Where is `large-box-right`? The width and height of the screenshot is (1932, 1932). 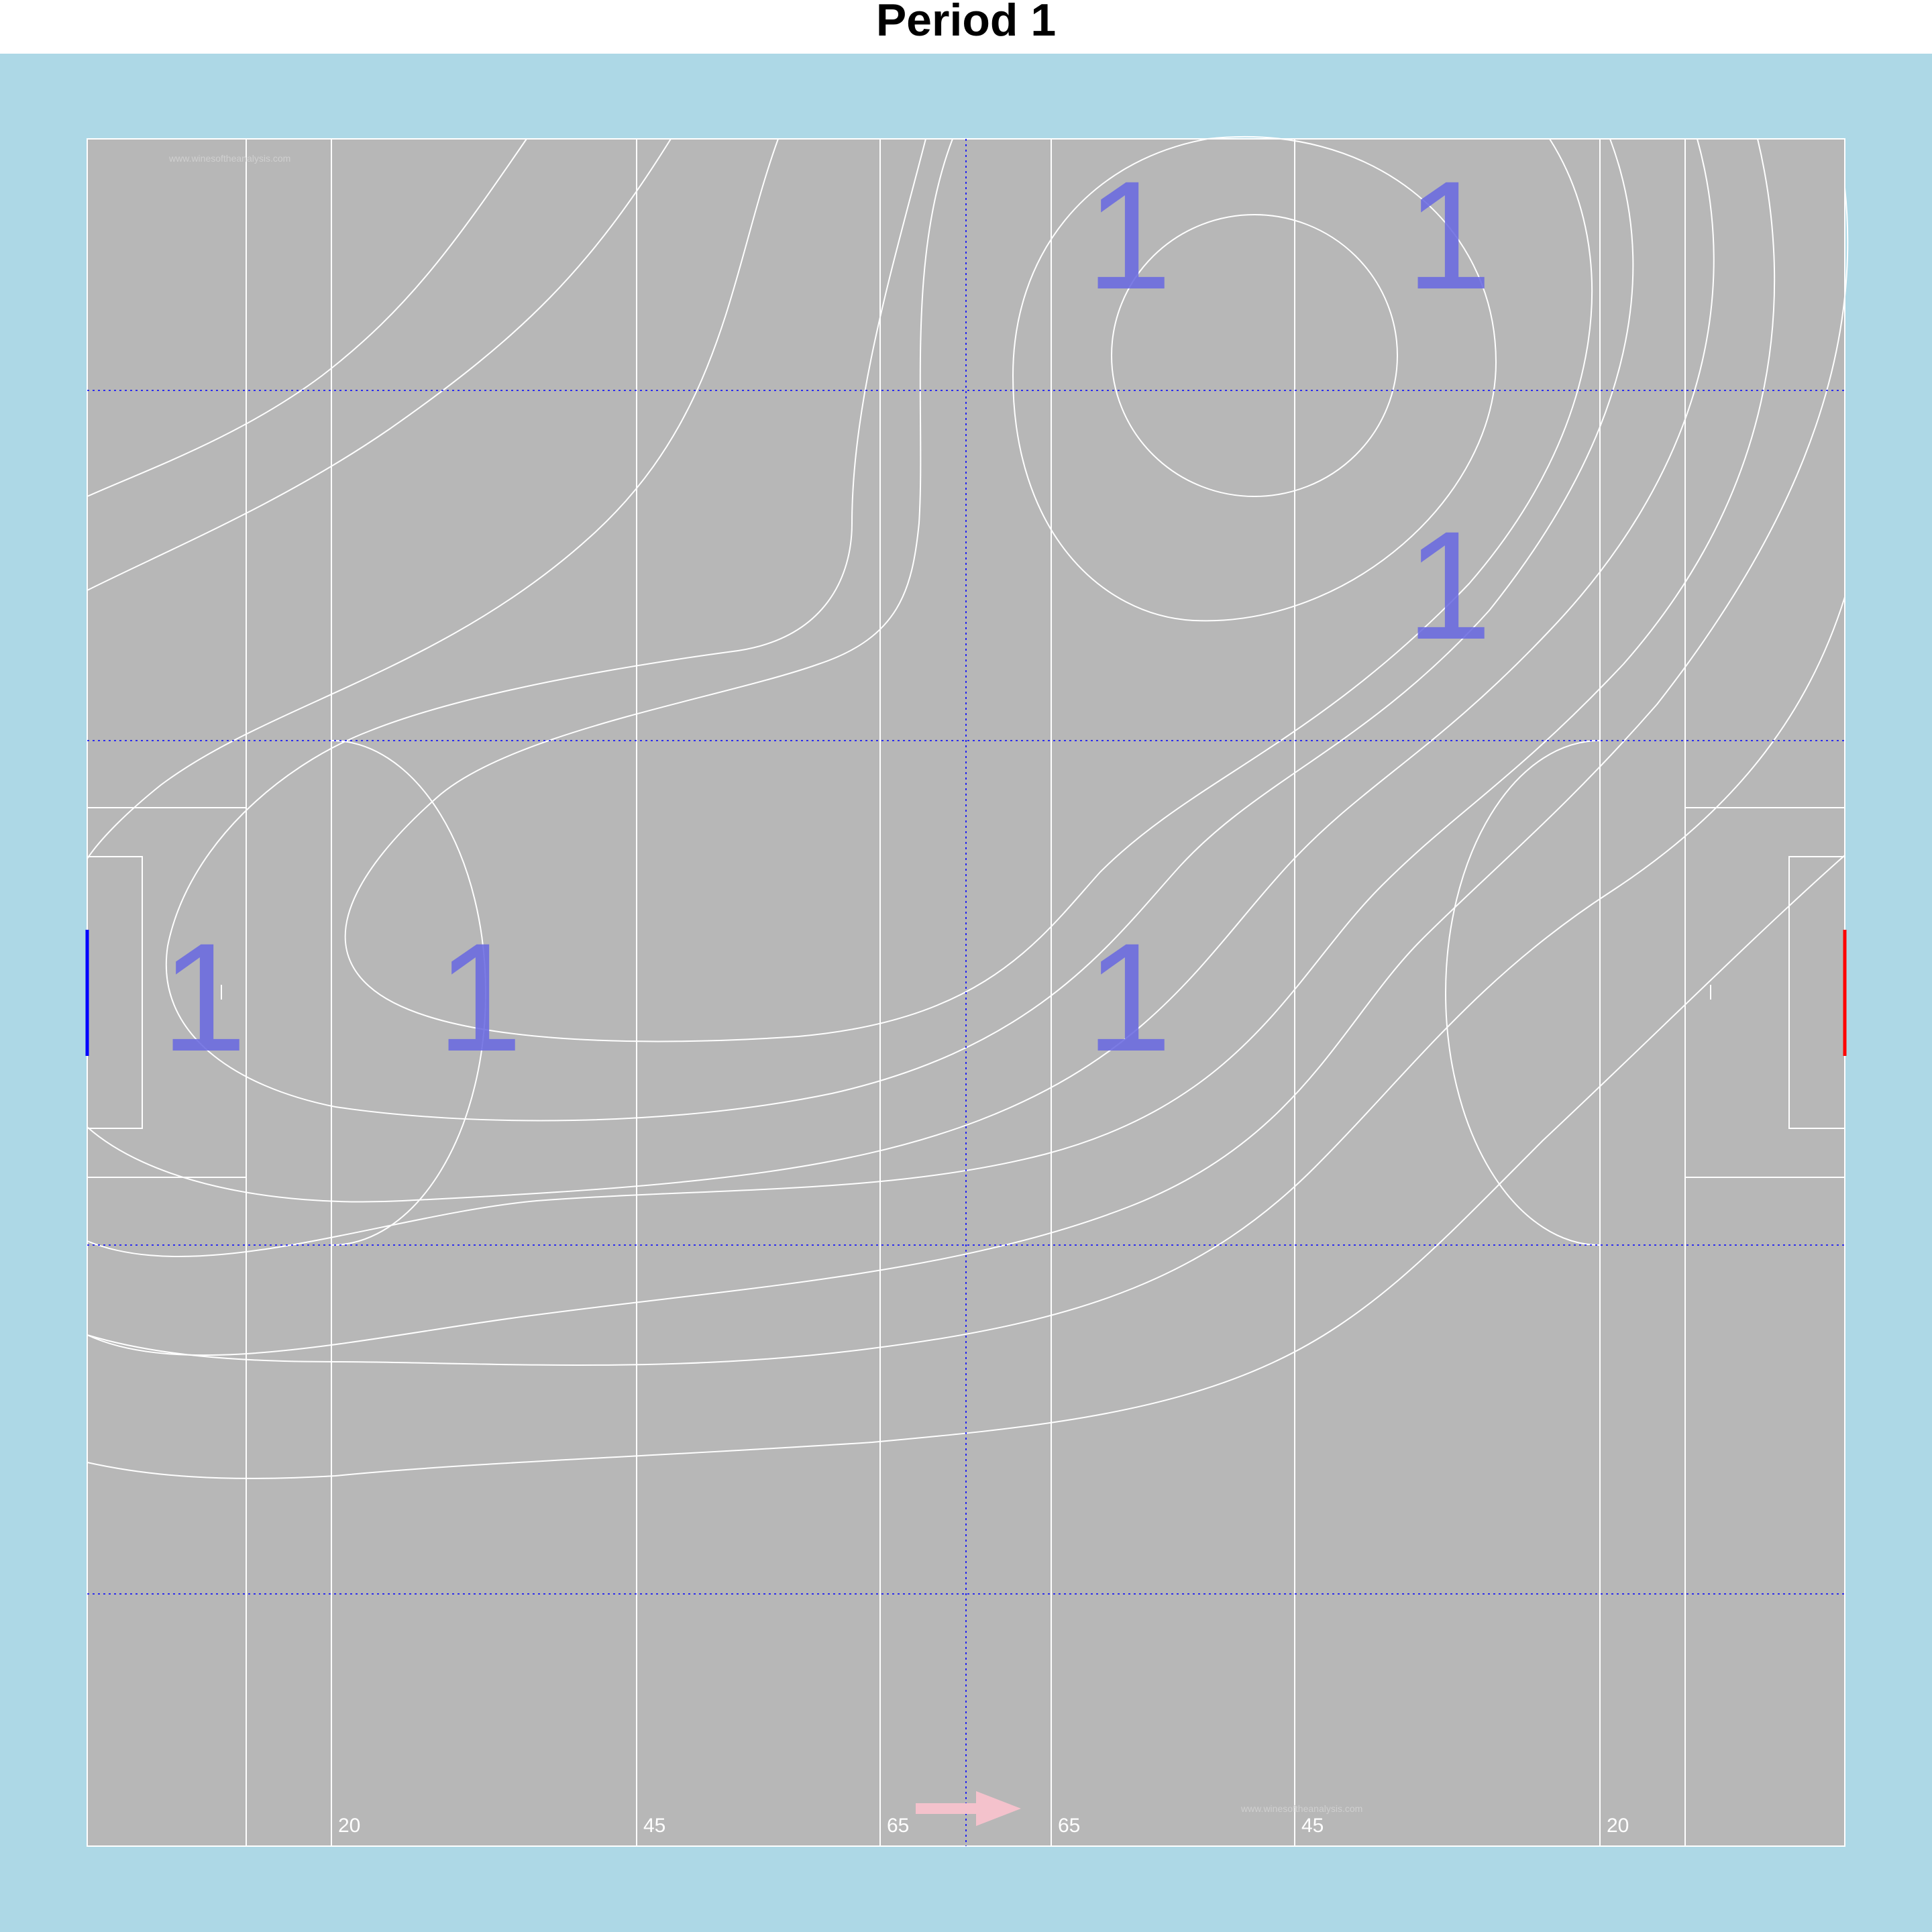
large-box-right is located at coordinates (1764, 992).